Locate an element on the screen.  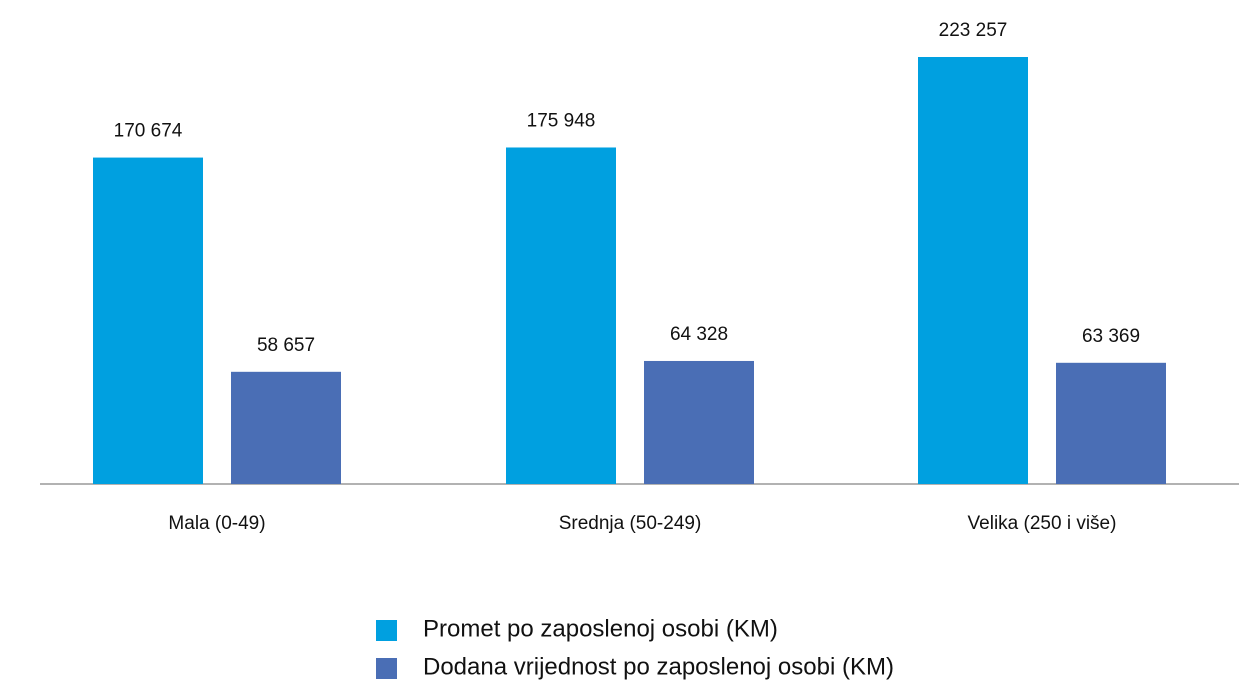
x-tick-label: Srednja (50-249) is located at coordinates (630, 523).